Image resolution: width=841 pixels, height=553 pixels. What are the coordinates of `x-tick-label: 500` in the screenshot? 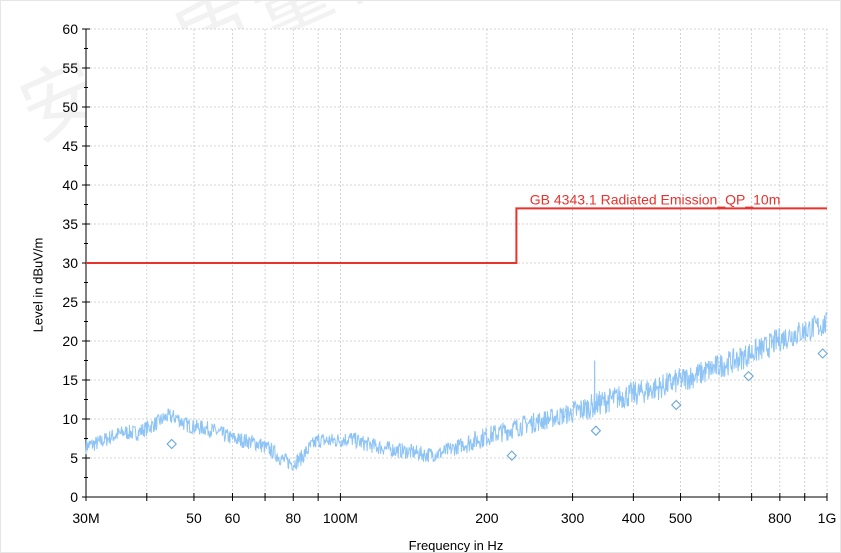 It's located at (681, 518).